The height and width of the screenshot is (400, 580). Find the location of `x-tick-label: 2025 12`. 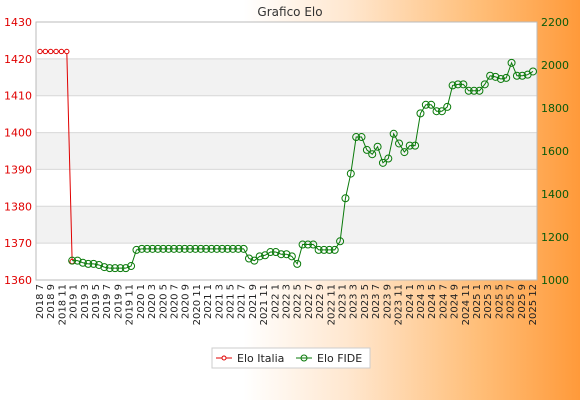

x-tick-label: 2025 12 is located at coordinates (533, 304).